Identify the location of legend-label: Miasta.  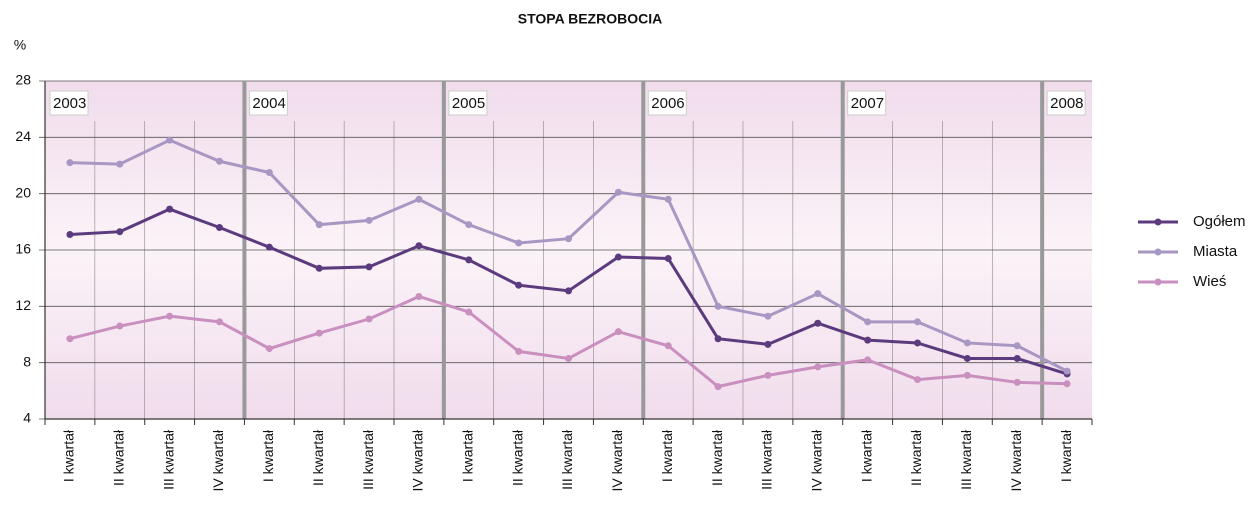
(1215, 251).